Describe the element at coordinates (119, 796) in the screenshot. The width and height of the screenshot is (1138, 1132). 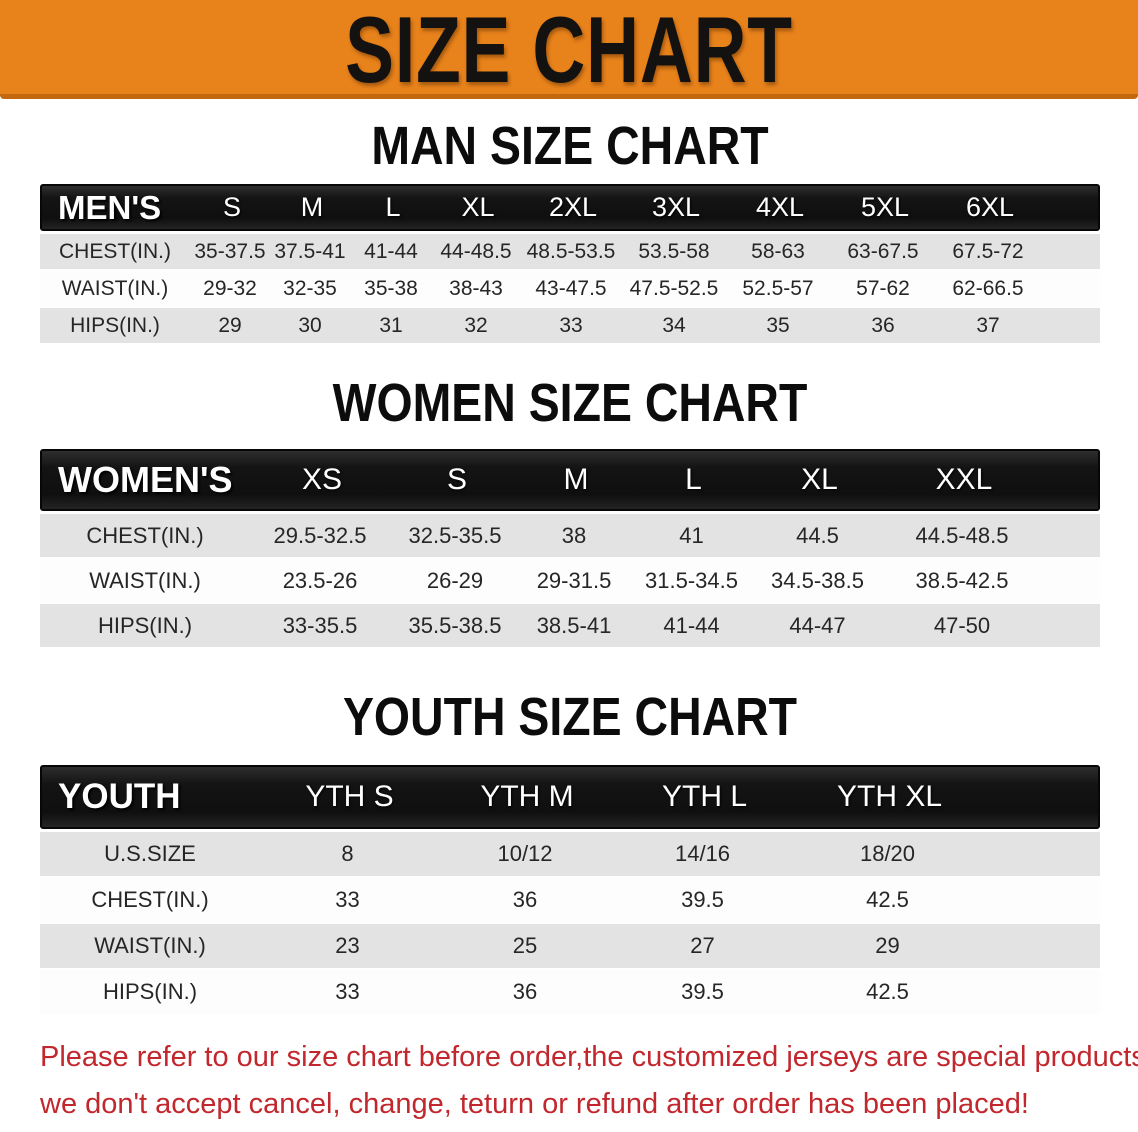
I see `table-title-cell: YOUTH` at that location.